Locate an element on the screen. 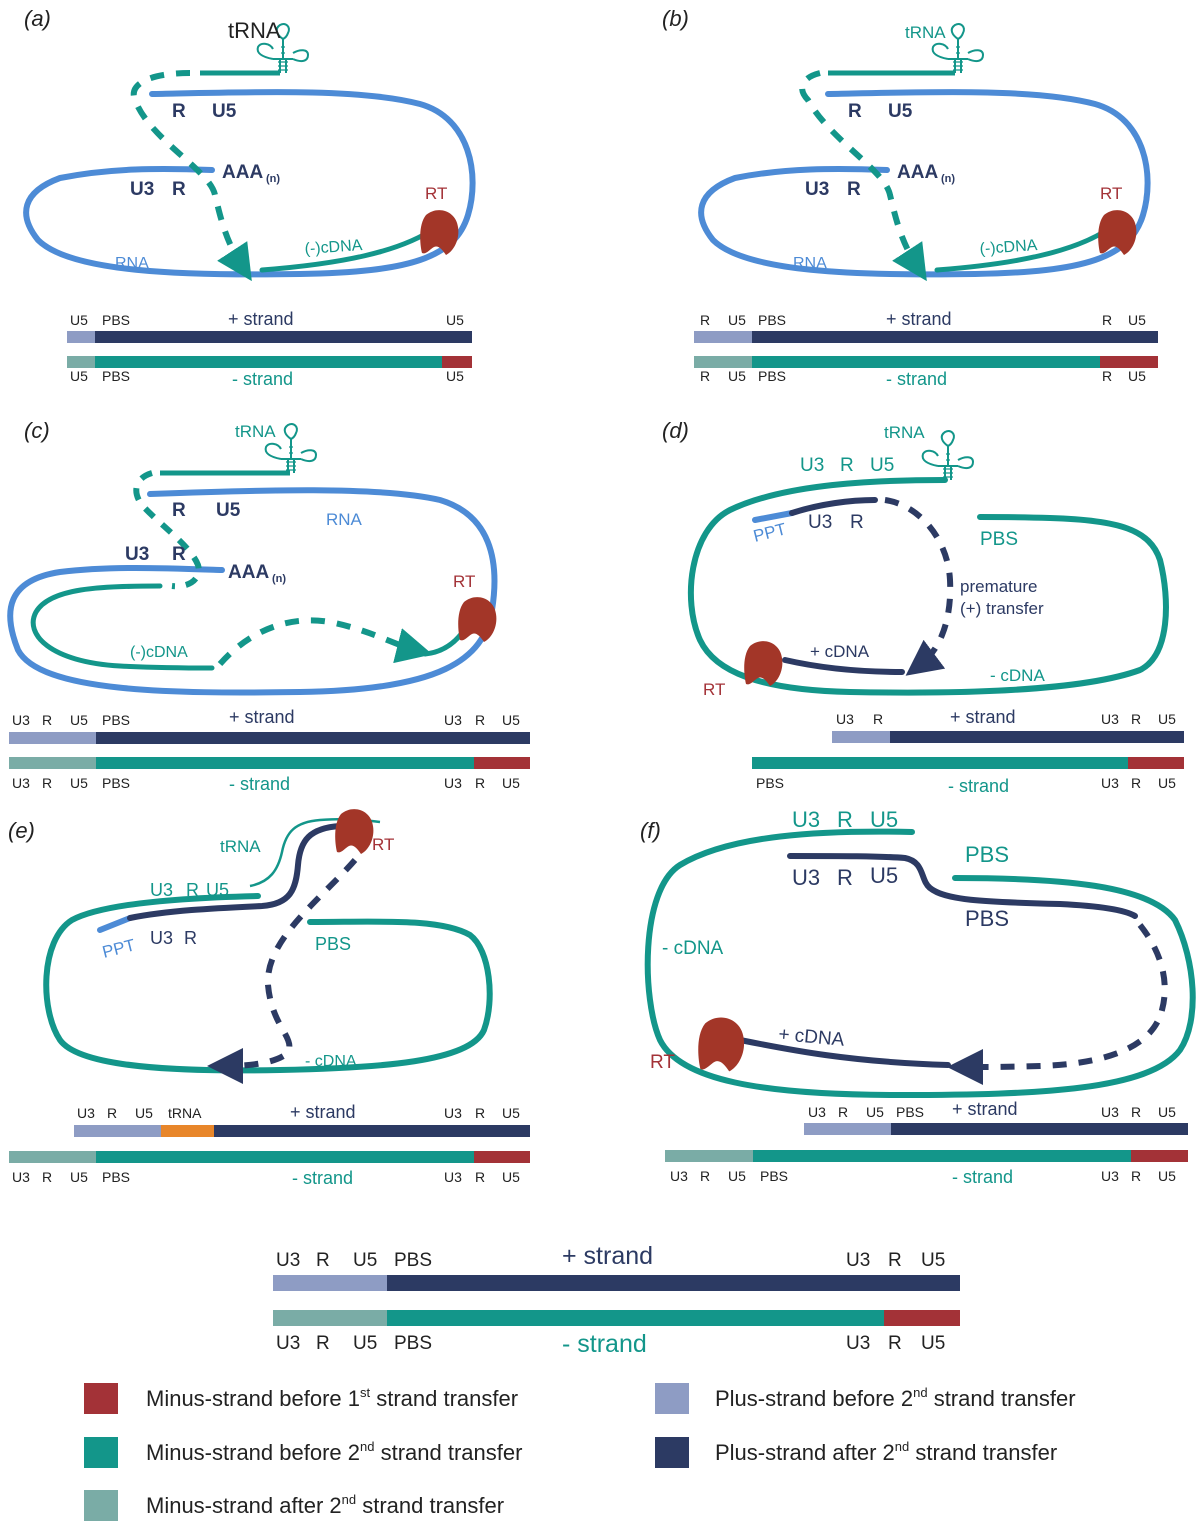 This screenshot has width=1200, height=1529. legend-label: Plus-strand after 2nd strand transfer is located at coordinates (886, 1452).